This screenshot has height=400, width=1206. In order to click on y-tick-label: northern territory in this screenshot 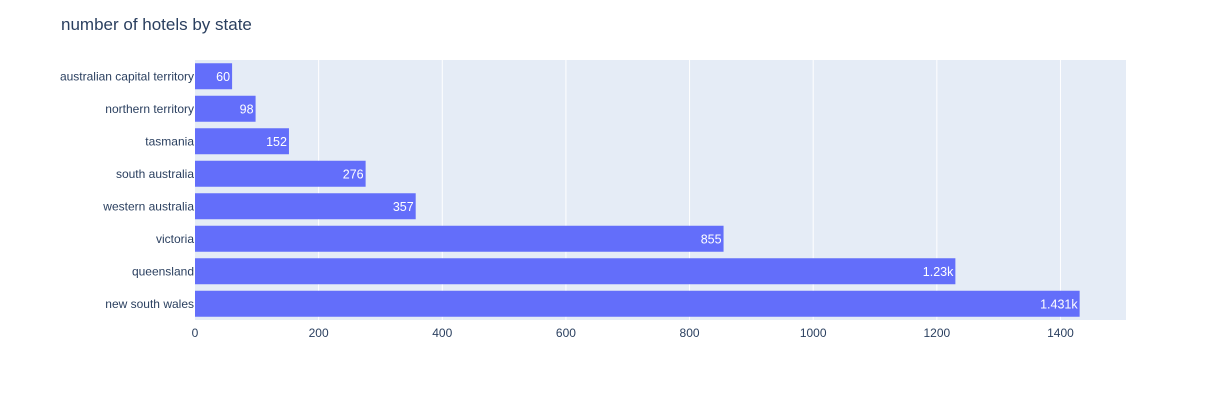, I will do `click(149, 109)`.